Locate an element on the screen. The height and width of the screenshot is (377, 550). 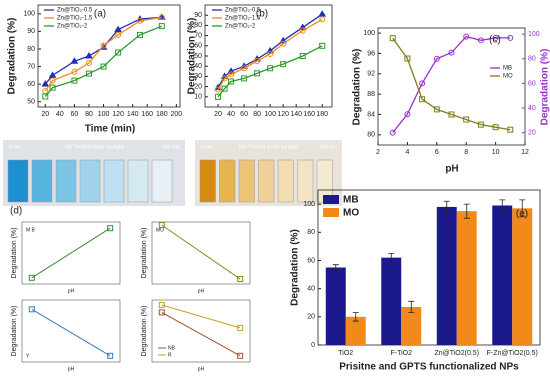
x-tick-label: 12 is located at coordinates (525, 152).